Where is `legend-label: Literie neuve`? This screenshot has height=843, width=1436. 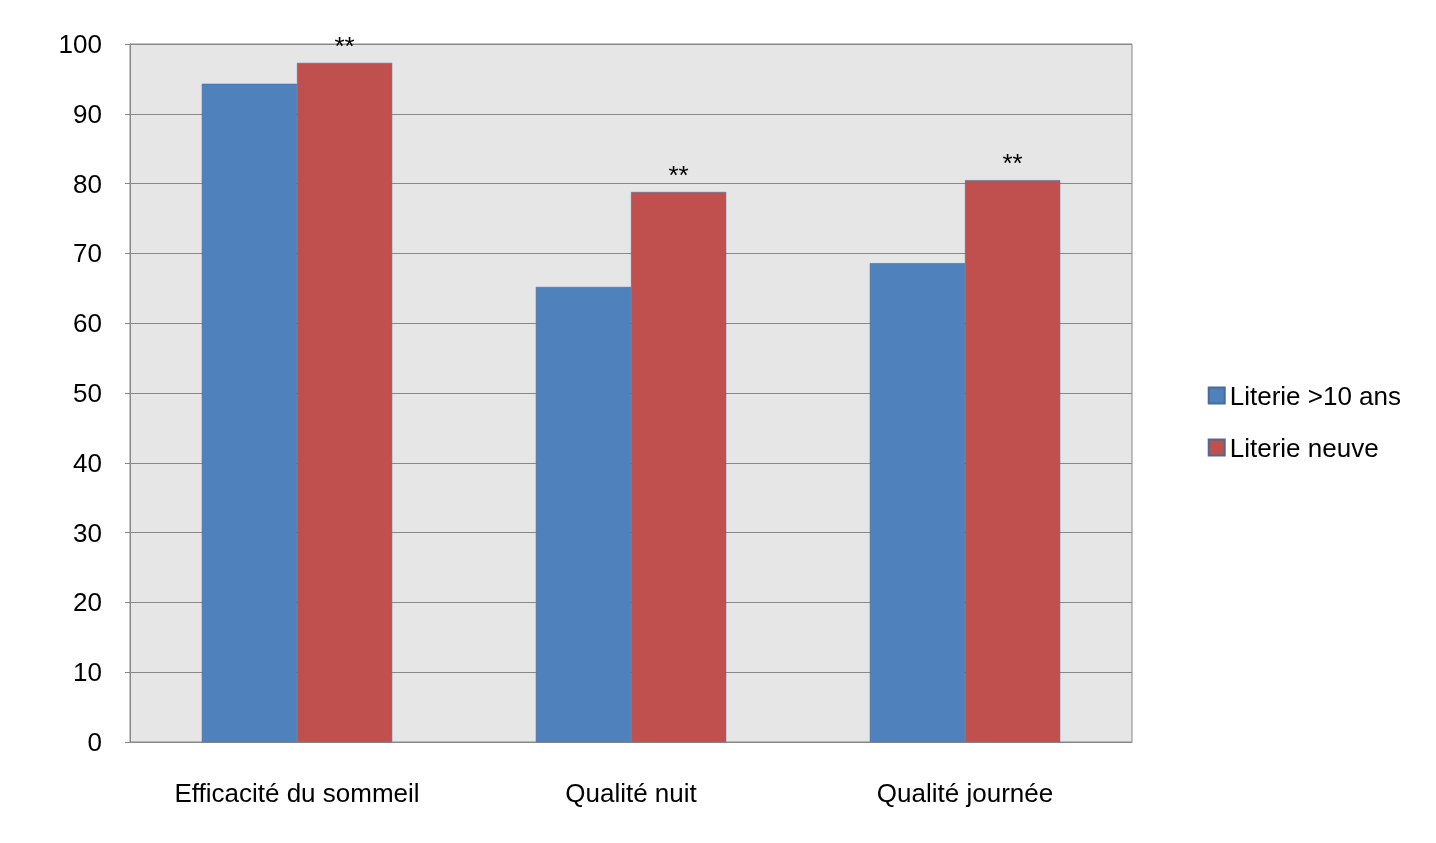
legend-label: Literie neuve is located at coordinates (1304, 447).